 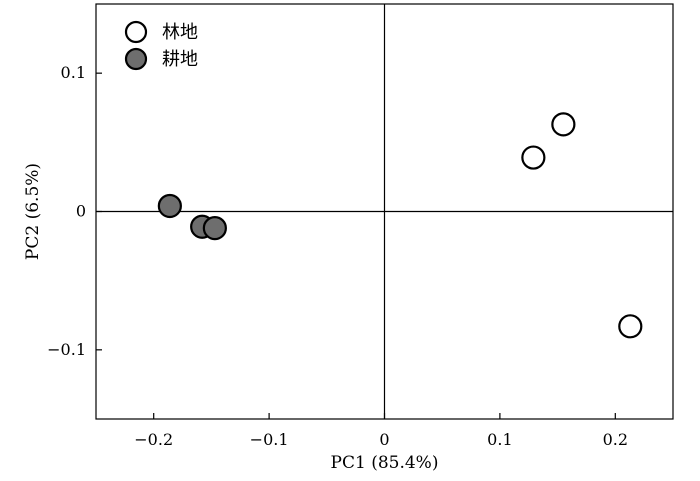 What do you see at coordinates (384, 439) in the screenshot?
I see `x-tick-label: 0` at bounding box center [384, 439].